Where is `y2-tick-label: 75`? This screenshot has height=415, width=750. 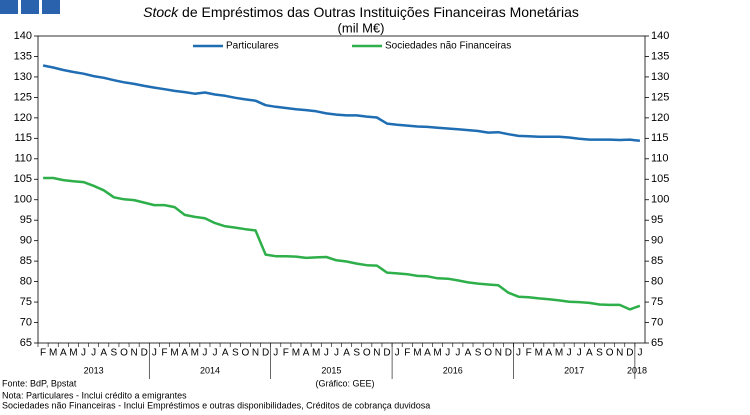
y2-tick-label: 75 is located at coordinates (657, 302).